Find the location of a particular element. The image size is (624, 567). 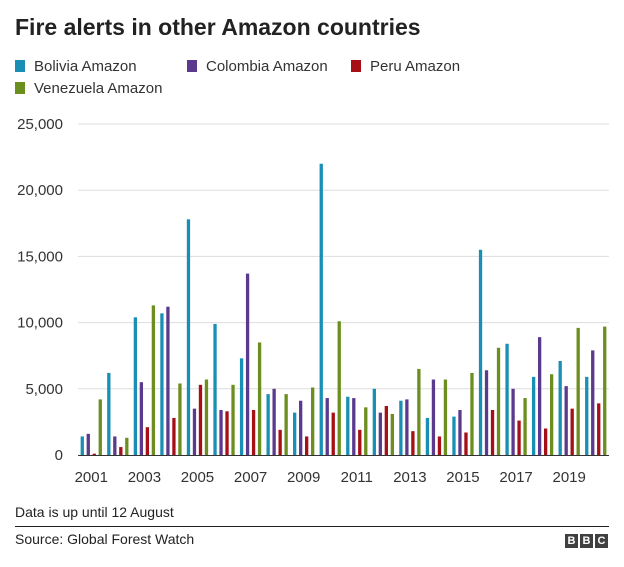

legend-item-colombia: Colombia Amazon is located at coordinates (257, 66).